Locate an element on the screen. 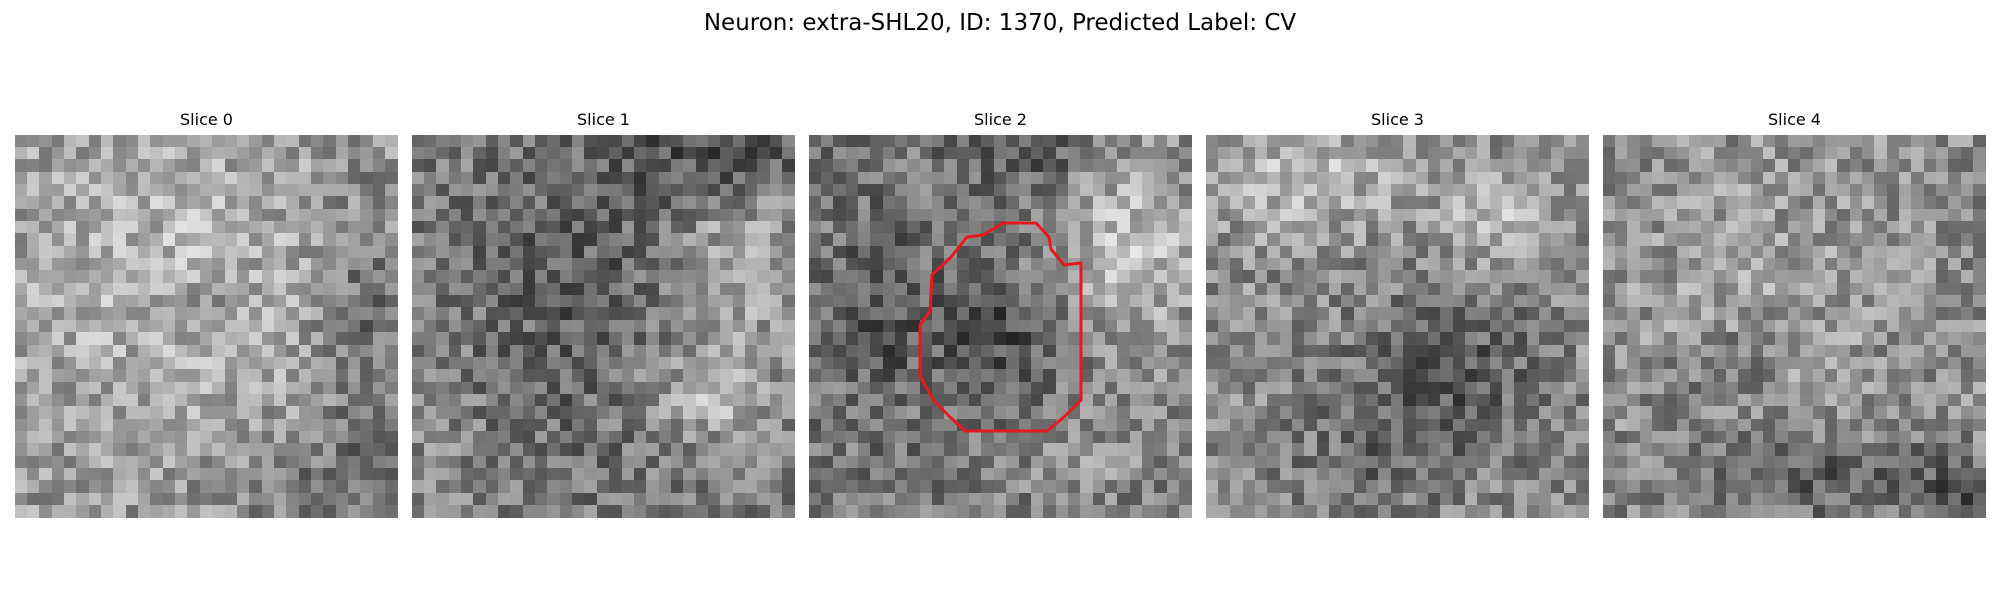 The image size is (2000, 600). slice-panel-2: Slice 2 is located at coordinates (1000, 312).